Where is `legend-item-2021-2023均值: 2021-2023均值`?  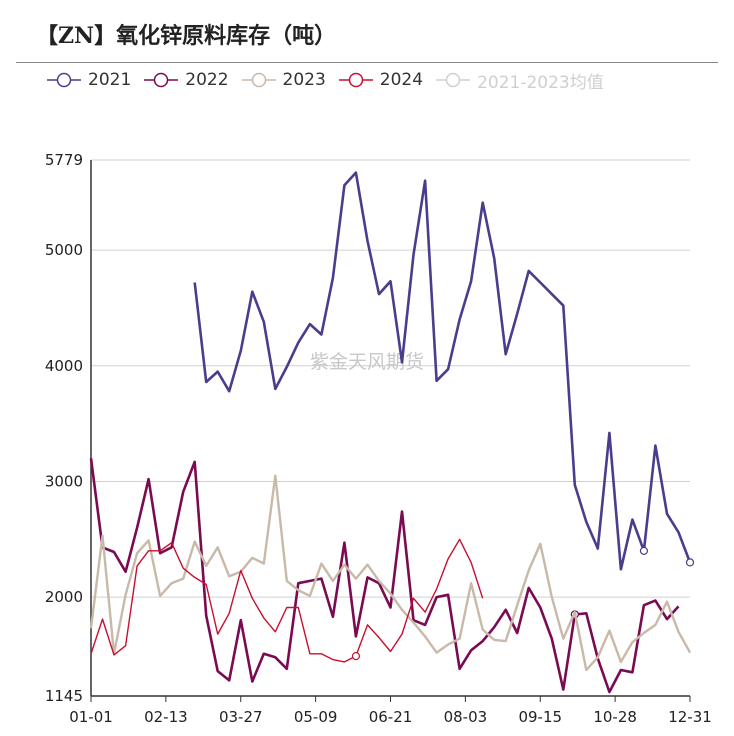
legend-item-2021-2023均值: 2021-2023均值 is located at coordinates (519, 80).